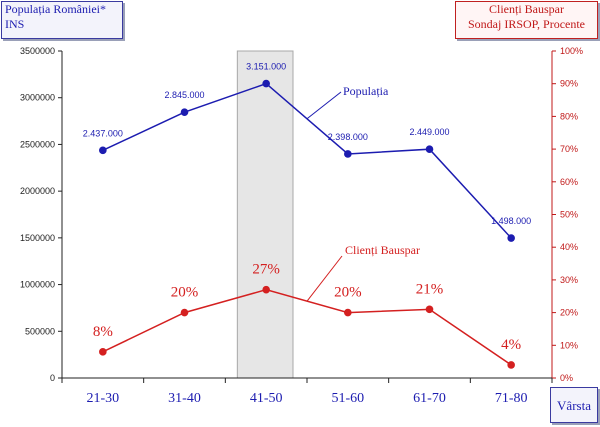 This screenshot has width=600, height=427. What do you see at coordinates (102, 398) in the screenshot?
I see `x-tick-label: 21-30` at bounding box center [102, 398].